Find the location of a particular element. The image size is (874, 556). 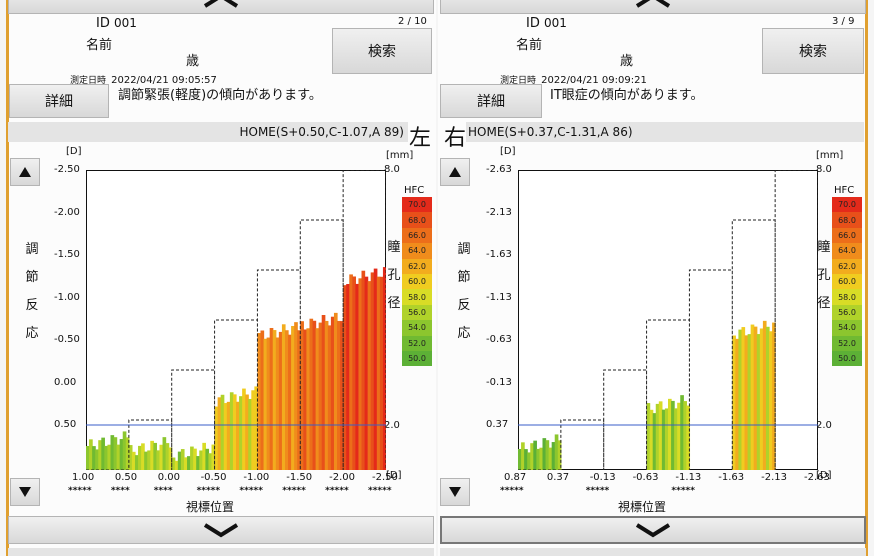

name-label: 名前 is located at coordinates (99, 45).